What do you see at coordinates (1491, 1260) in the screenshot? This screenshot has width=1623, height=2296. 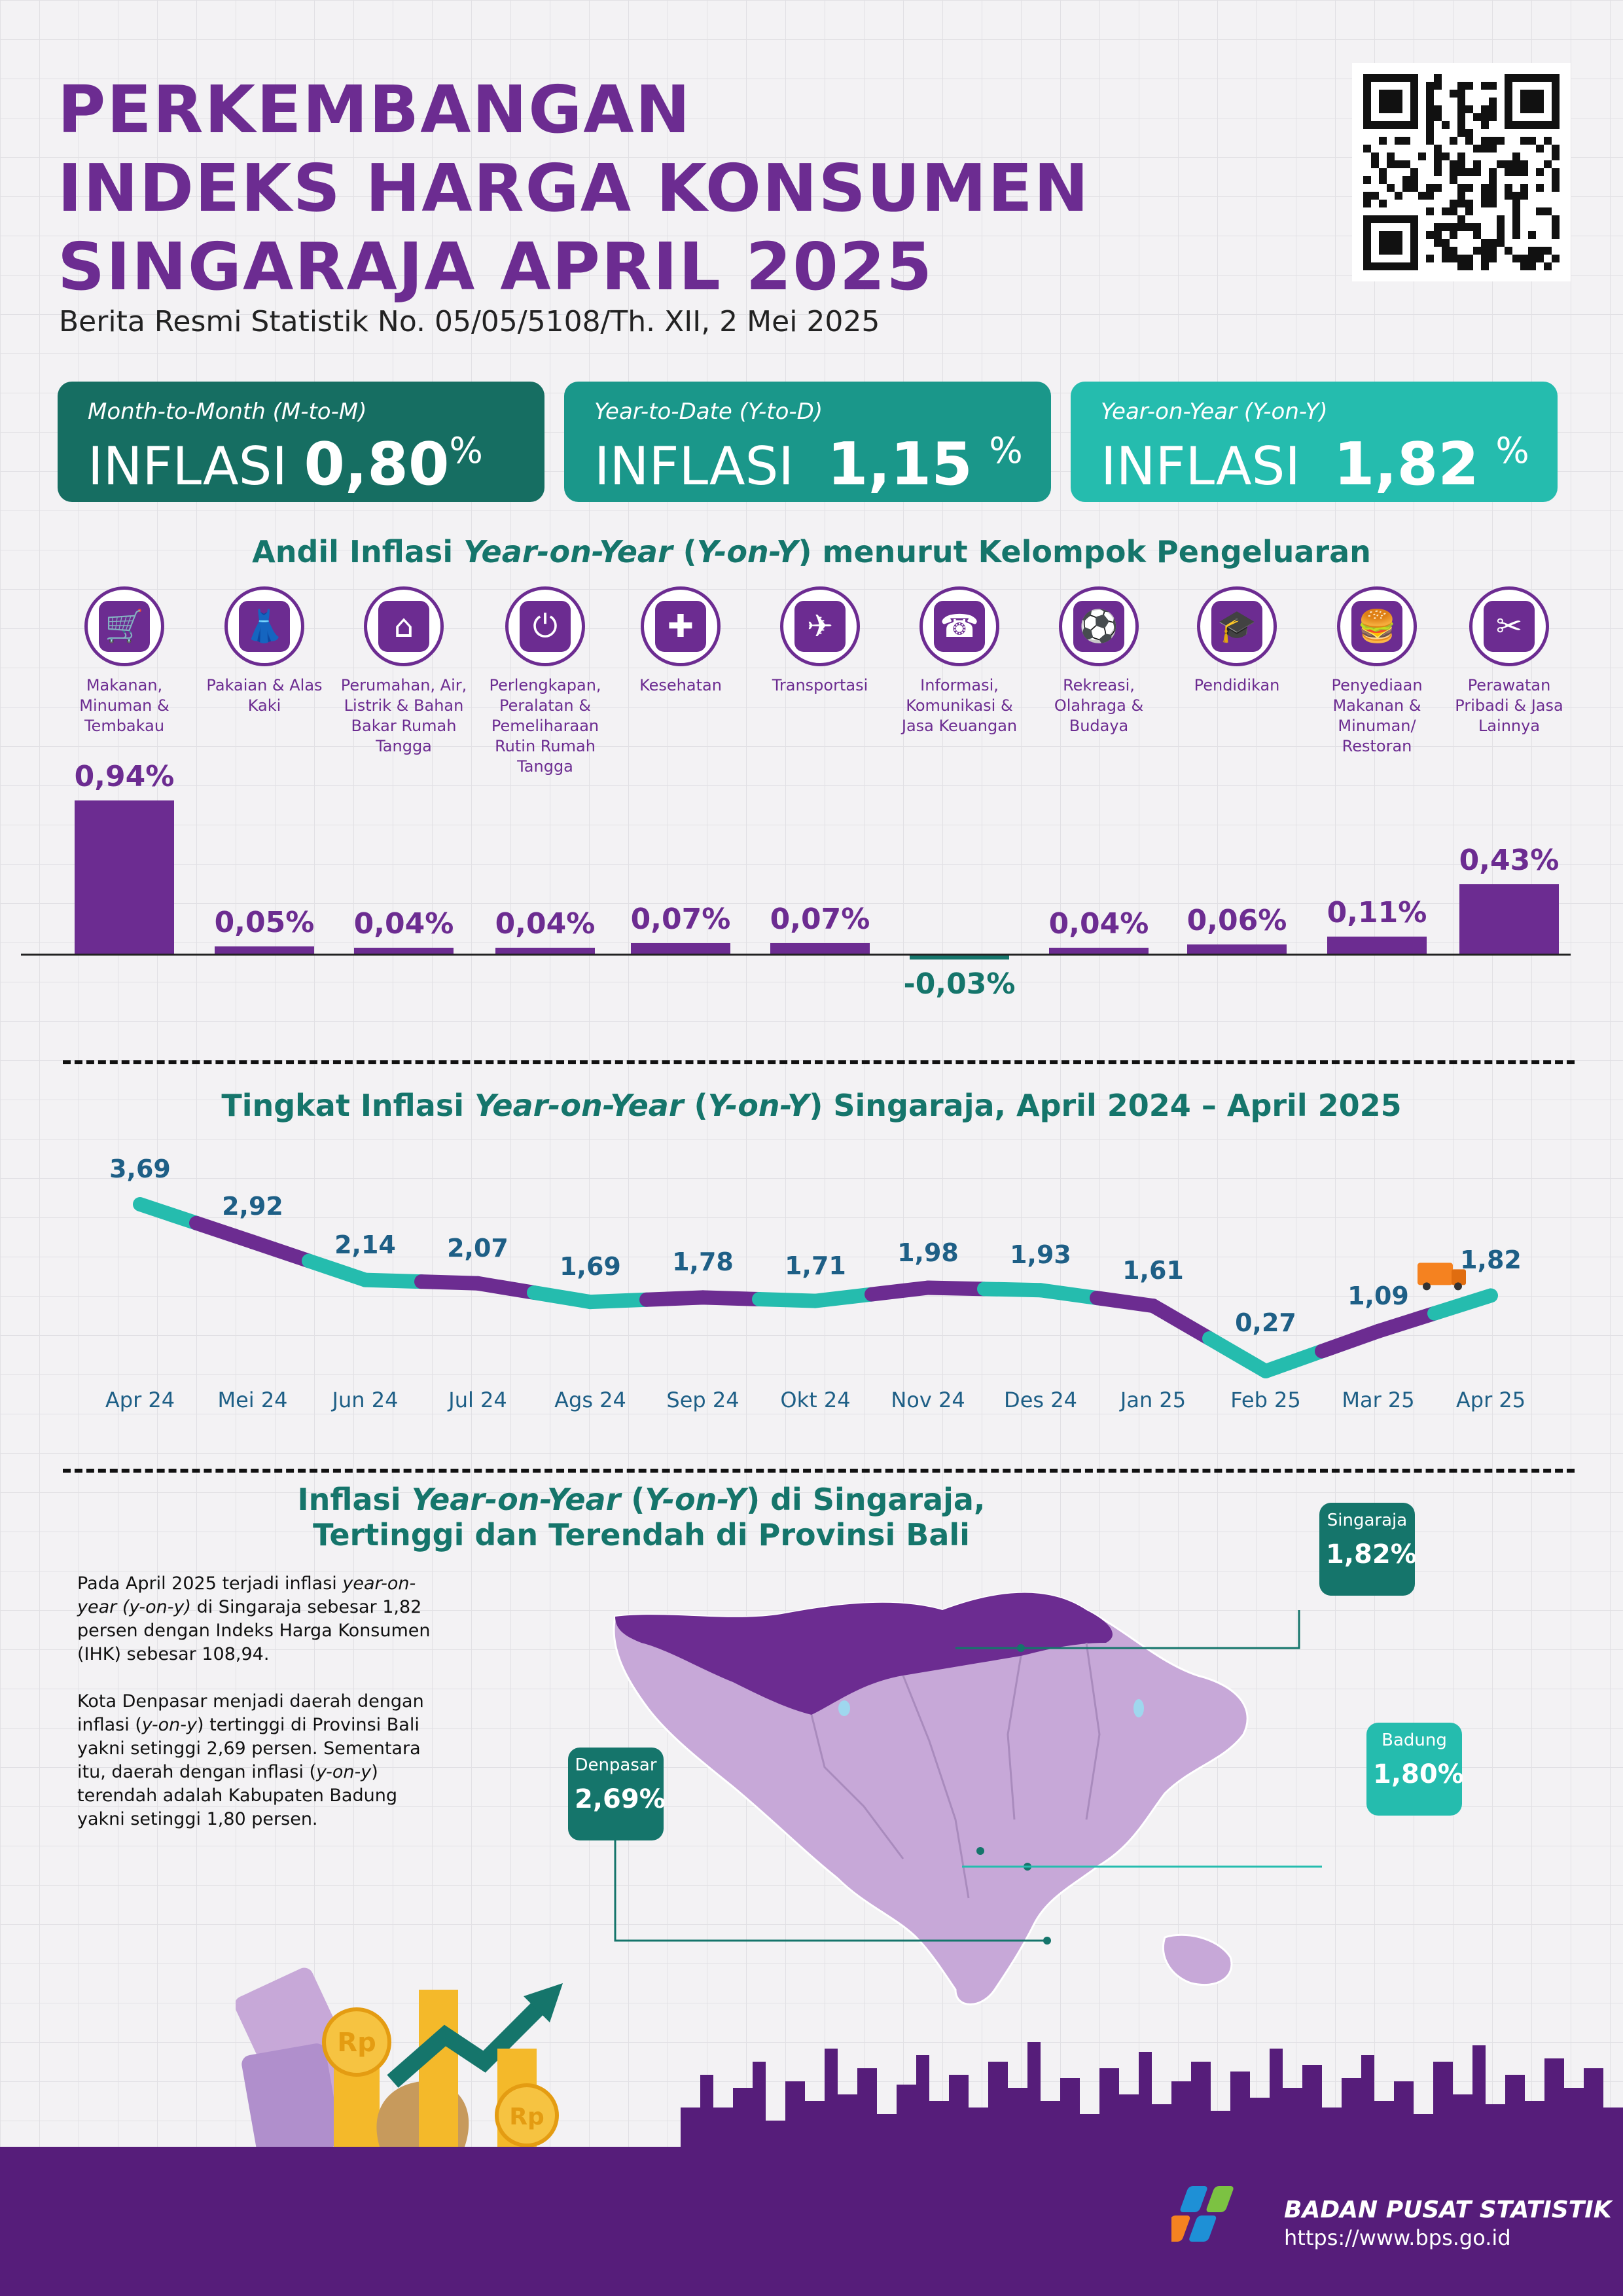 I see `line-value-label: 1,82` at bounding box center [1491, 1260].